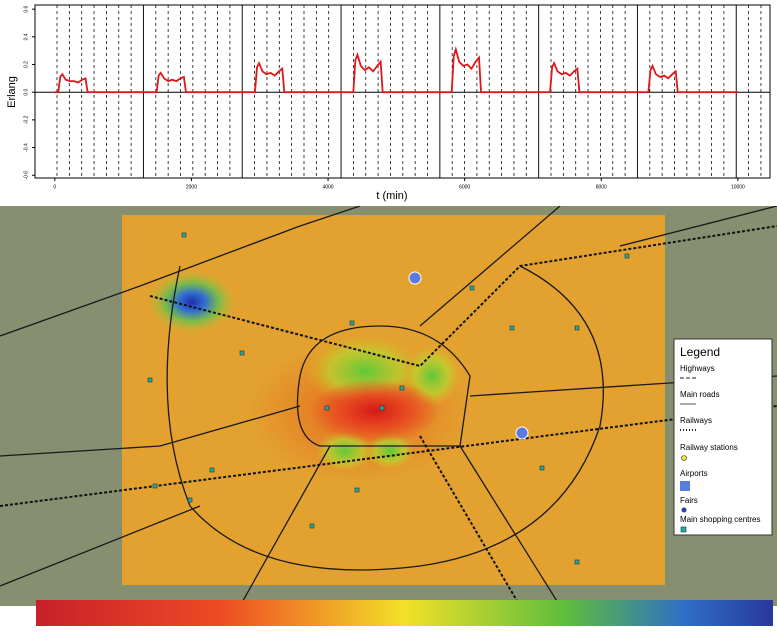 This screenshot has width=777, height=632. What do you see at coordinates (700, 352) in the screenshot?
I see `legend-title: Legend` at bounding box center [700, 352].